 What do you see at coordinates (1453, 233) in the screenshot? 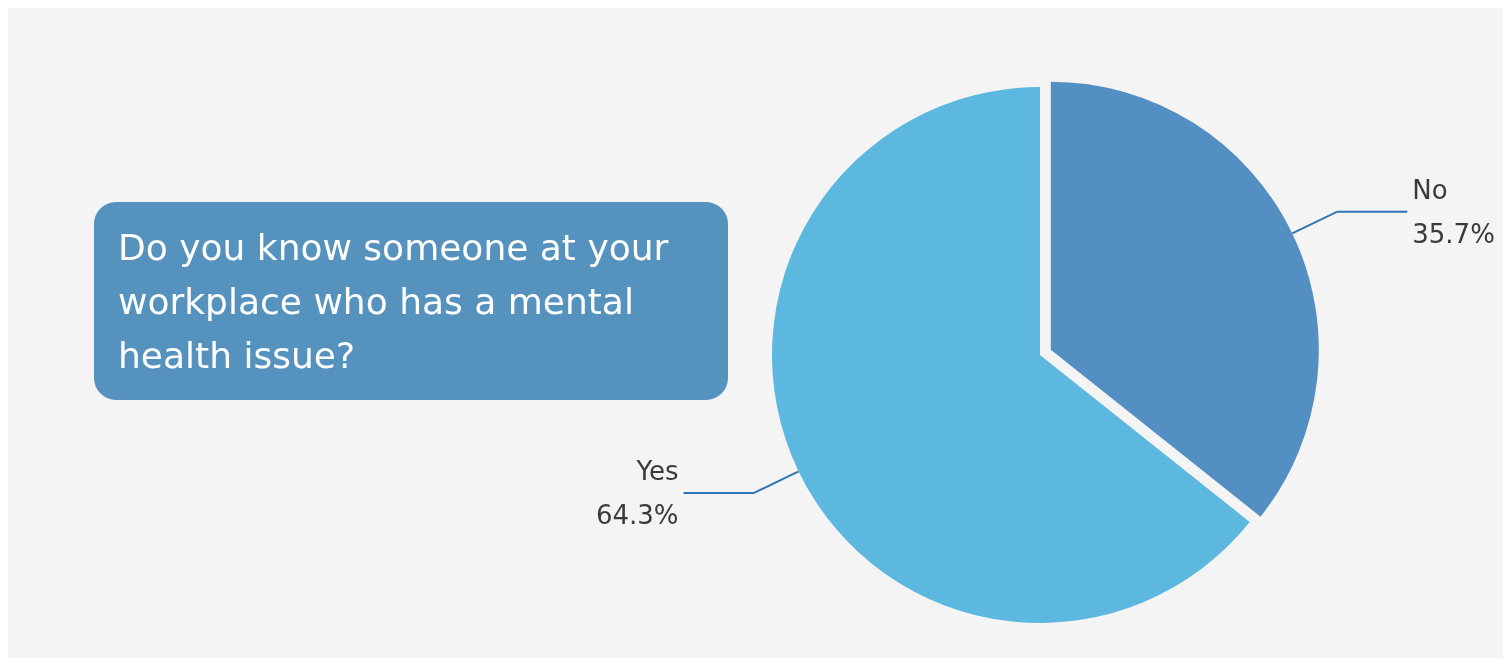
I see `data-label: 35.7%` at bounding box center [1453, 233].